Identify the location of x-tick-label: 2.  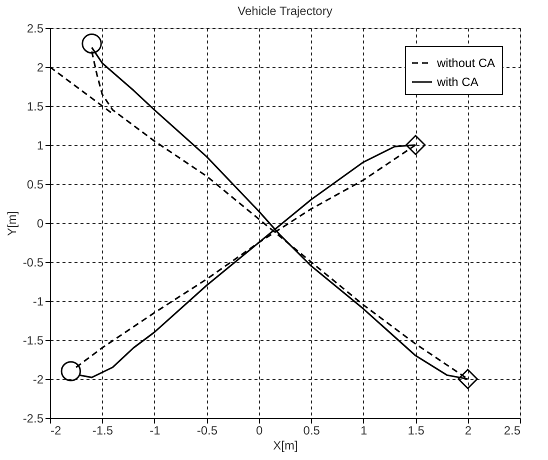
(468, 431).